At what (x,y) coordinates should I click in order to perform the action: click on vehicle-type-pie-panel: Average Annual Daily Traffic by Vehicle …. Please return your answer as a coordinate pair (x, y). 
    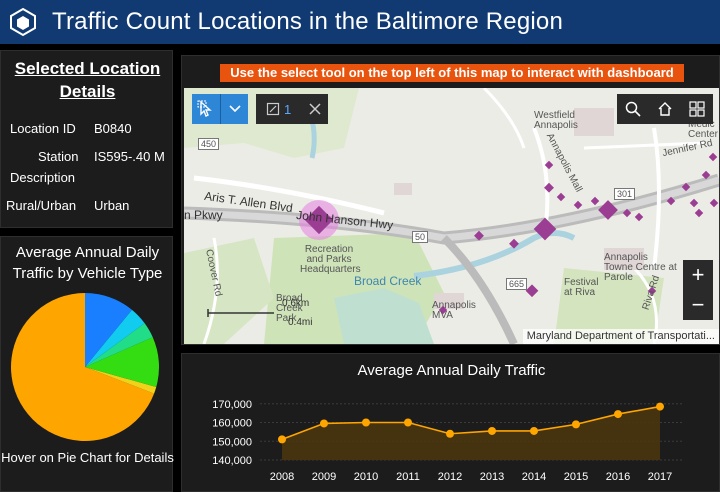
    Looking at the image, I should click on (87, 364).